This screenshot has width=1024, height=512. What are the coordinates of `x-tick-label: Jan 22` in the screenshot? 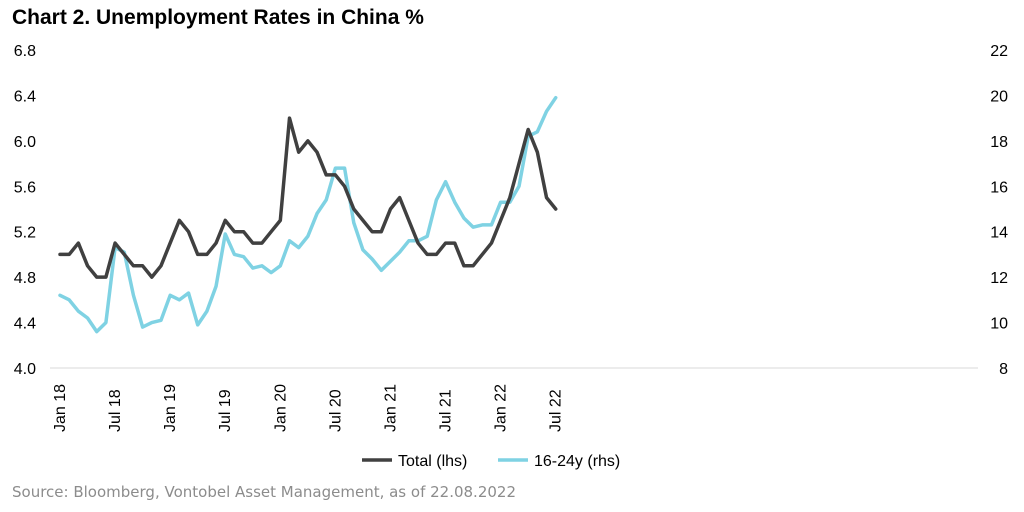 It's located at (501, 408).